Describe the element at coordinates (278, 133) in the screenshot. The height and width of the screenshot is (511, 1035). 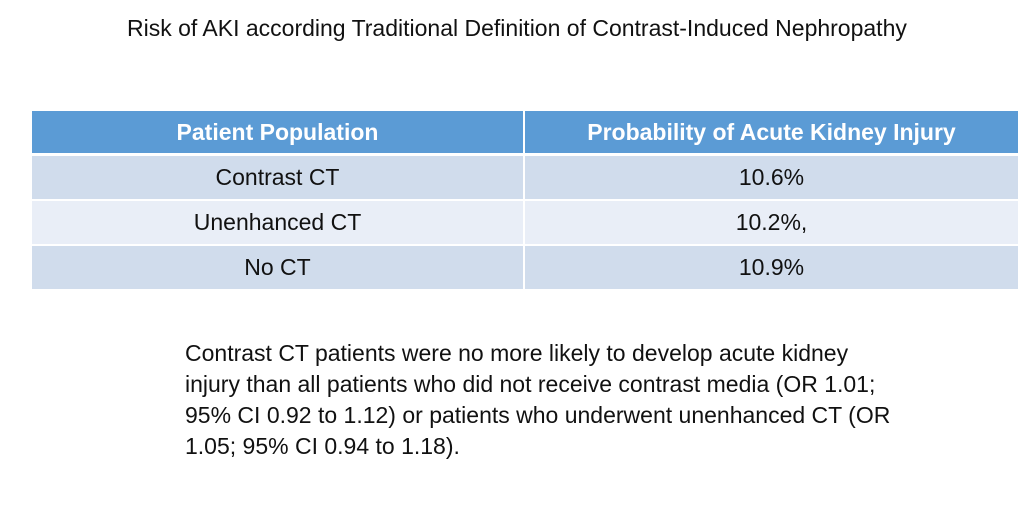
I see `header-patient-population: Patient Population` at that location.